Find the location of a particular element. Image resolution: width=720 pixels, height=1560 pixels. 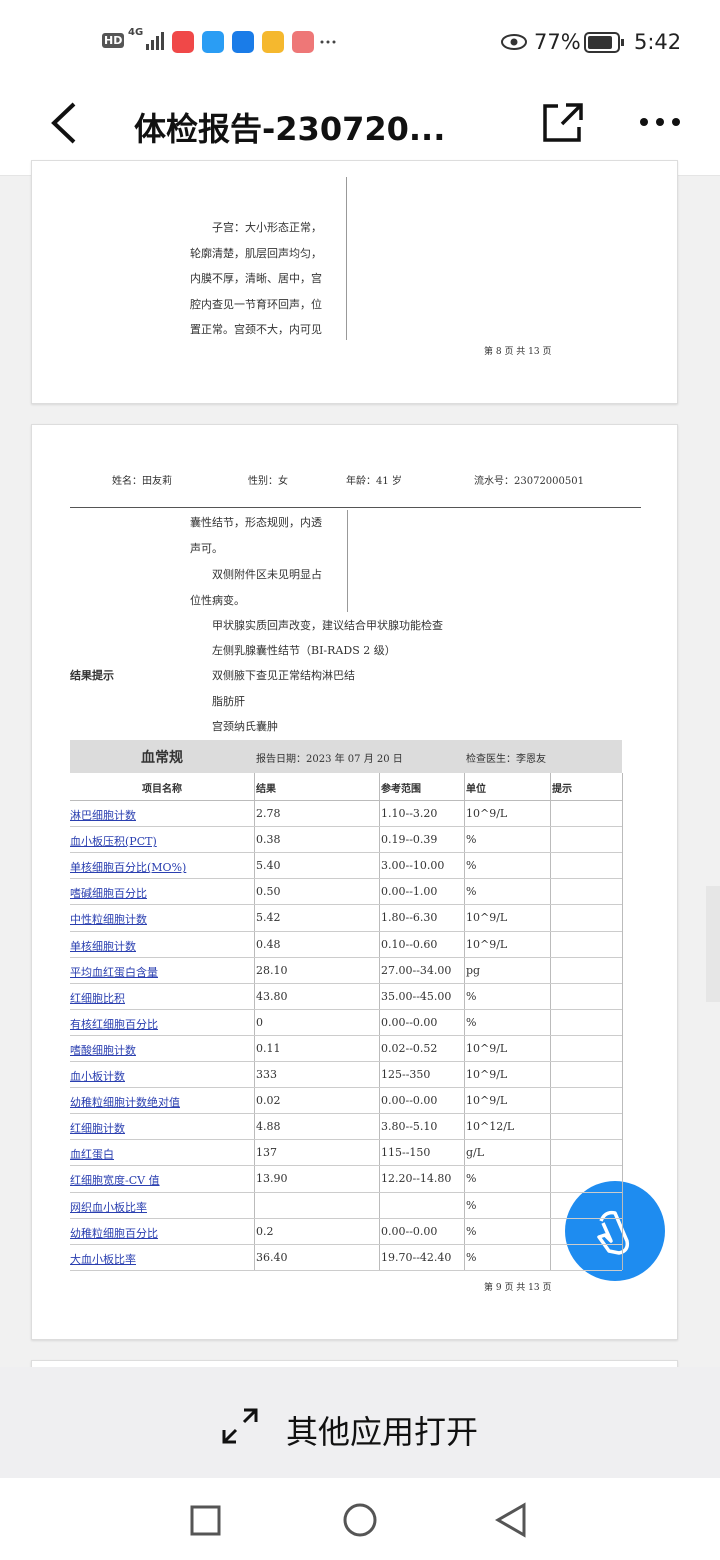

patient-info: 性别：女 is located at coordinates (268, 481).